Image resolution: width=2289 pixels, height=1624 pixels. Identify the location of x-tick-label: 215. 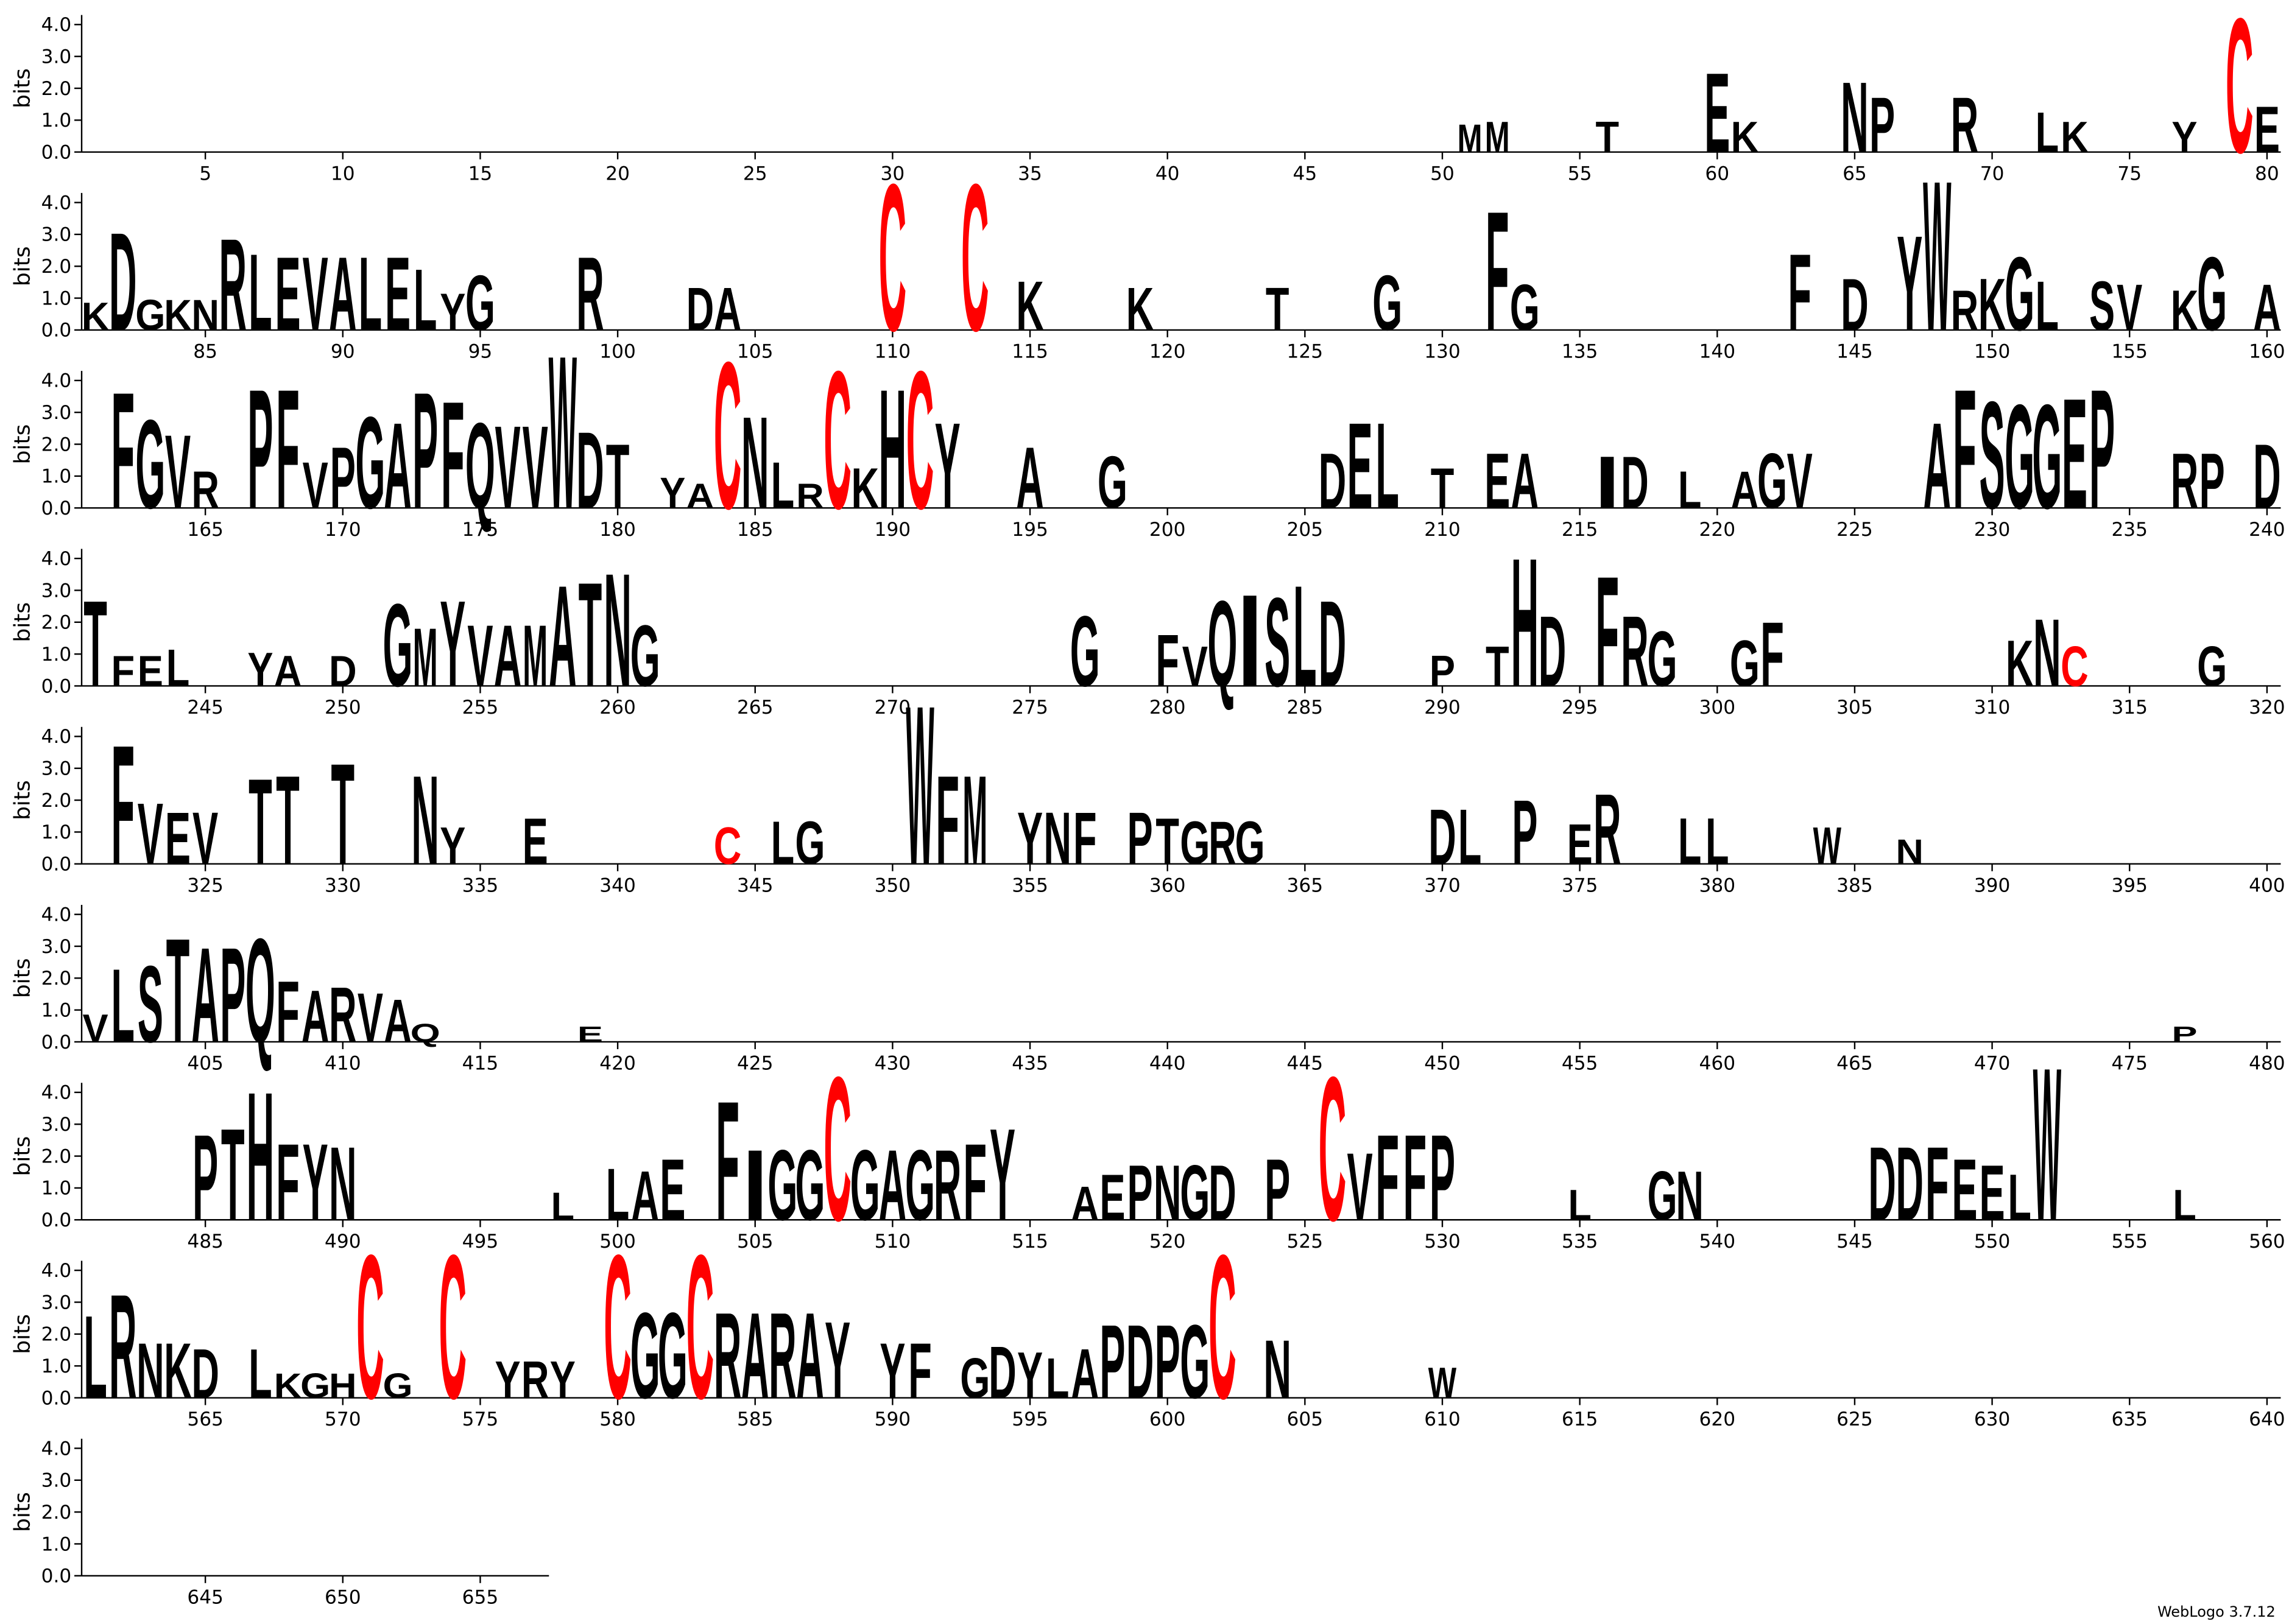
(1580, 530).